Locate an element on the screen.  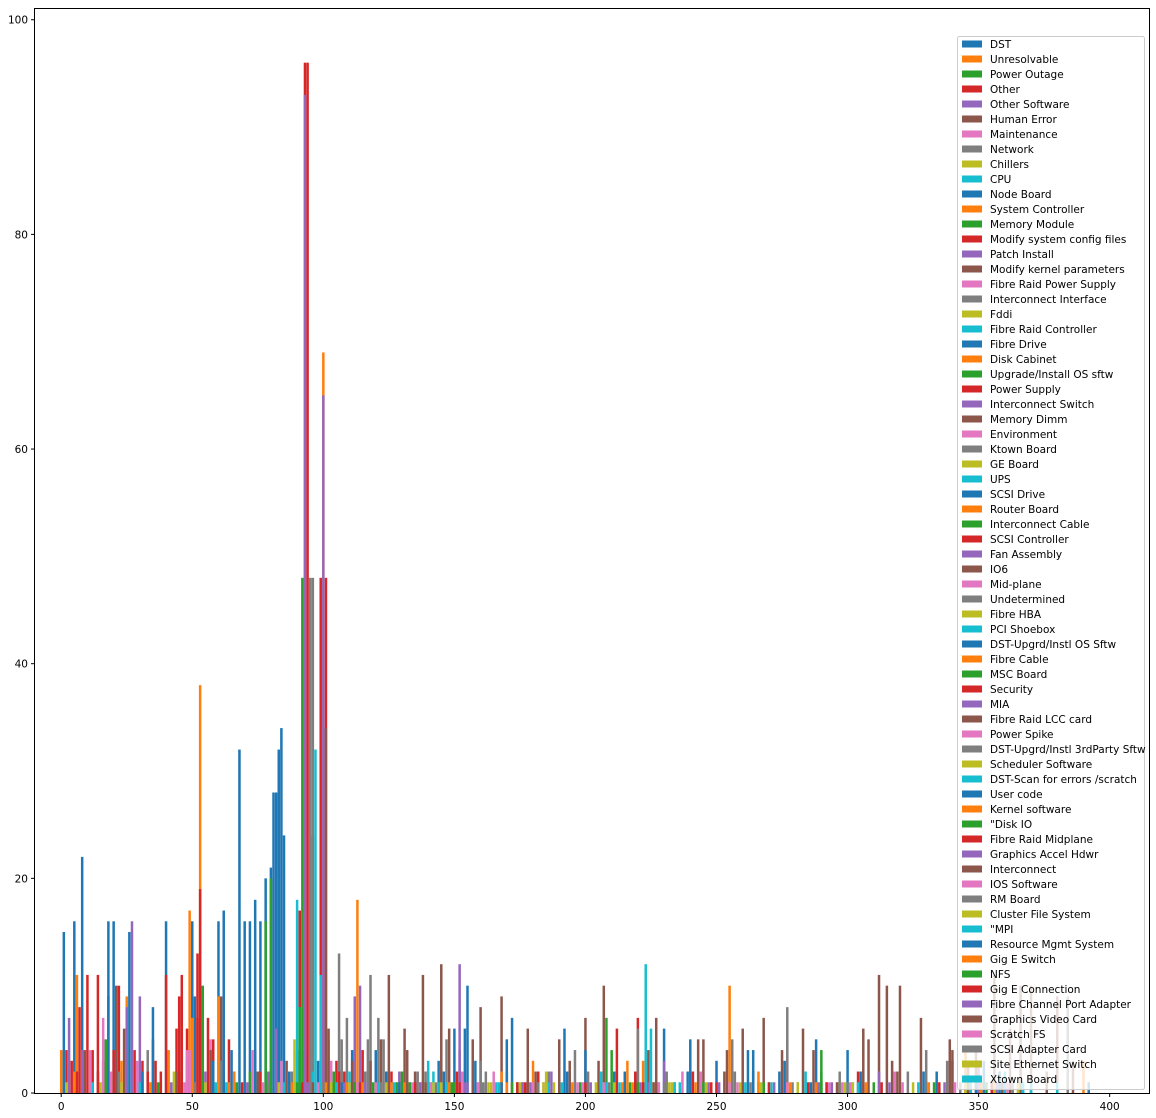
legend-label: Ktown Board is located at coordinates (1023, 450).